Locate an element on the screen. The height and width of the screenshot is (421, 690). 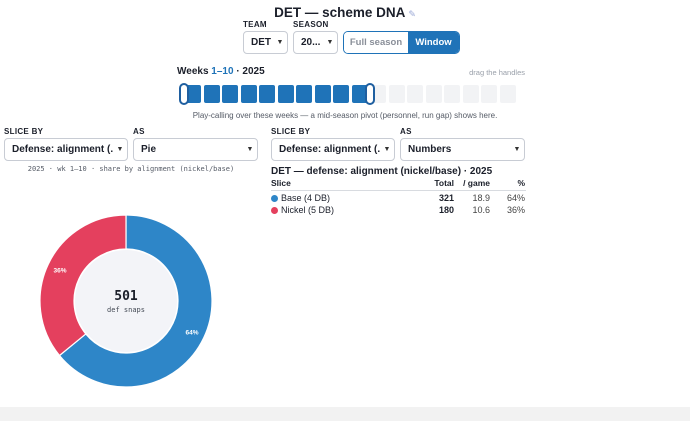
weeks-suffix: · 2025 is located at coordinates (249, 71).